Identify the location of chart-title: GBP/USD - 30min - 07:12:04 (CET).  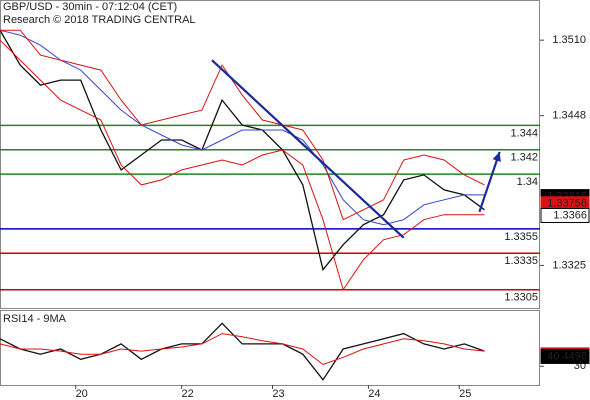
(90, 7).